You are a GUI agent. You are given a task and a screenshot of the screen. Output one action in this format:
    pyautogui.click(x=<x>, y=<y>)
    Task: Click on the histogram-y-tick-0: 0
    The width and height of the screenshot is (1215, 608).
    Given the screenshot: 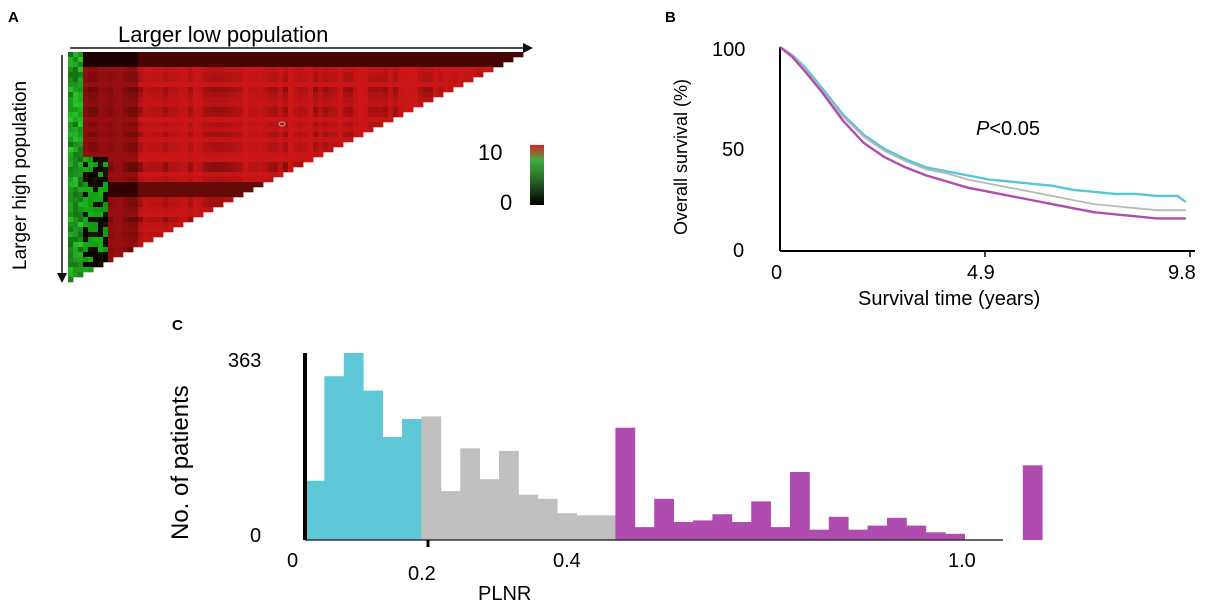 What is the action you would take?
    pyautogui.click(x=255, y=536)
    